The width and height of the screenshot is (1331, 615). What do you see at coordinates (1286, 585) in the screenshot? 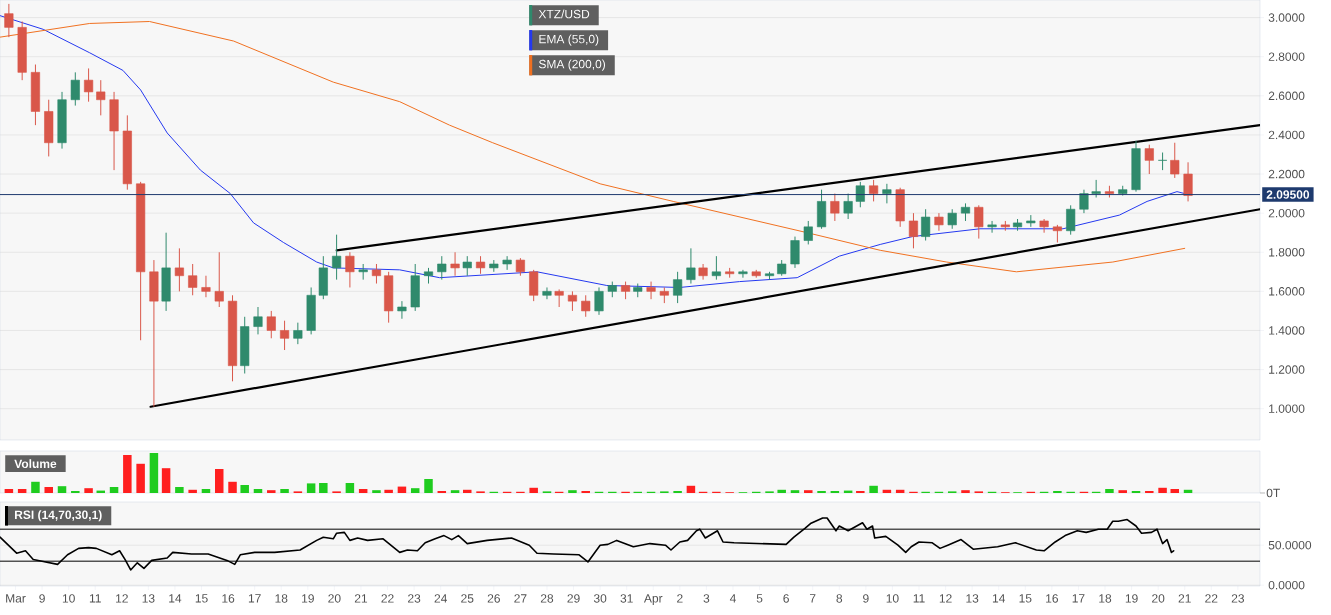
I see `y-tick-label: 0.0000` at bounding box center [1286, 585].